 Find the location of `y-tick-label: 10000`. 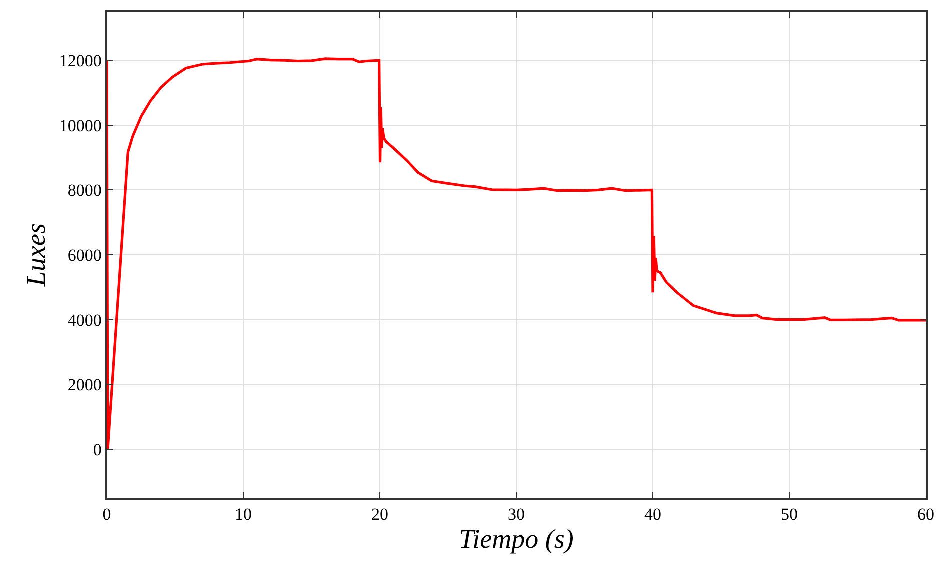

y-tick-label: 10000 is located at coordinates (80, 126).